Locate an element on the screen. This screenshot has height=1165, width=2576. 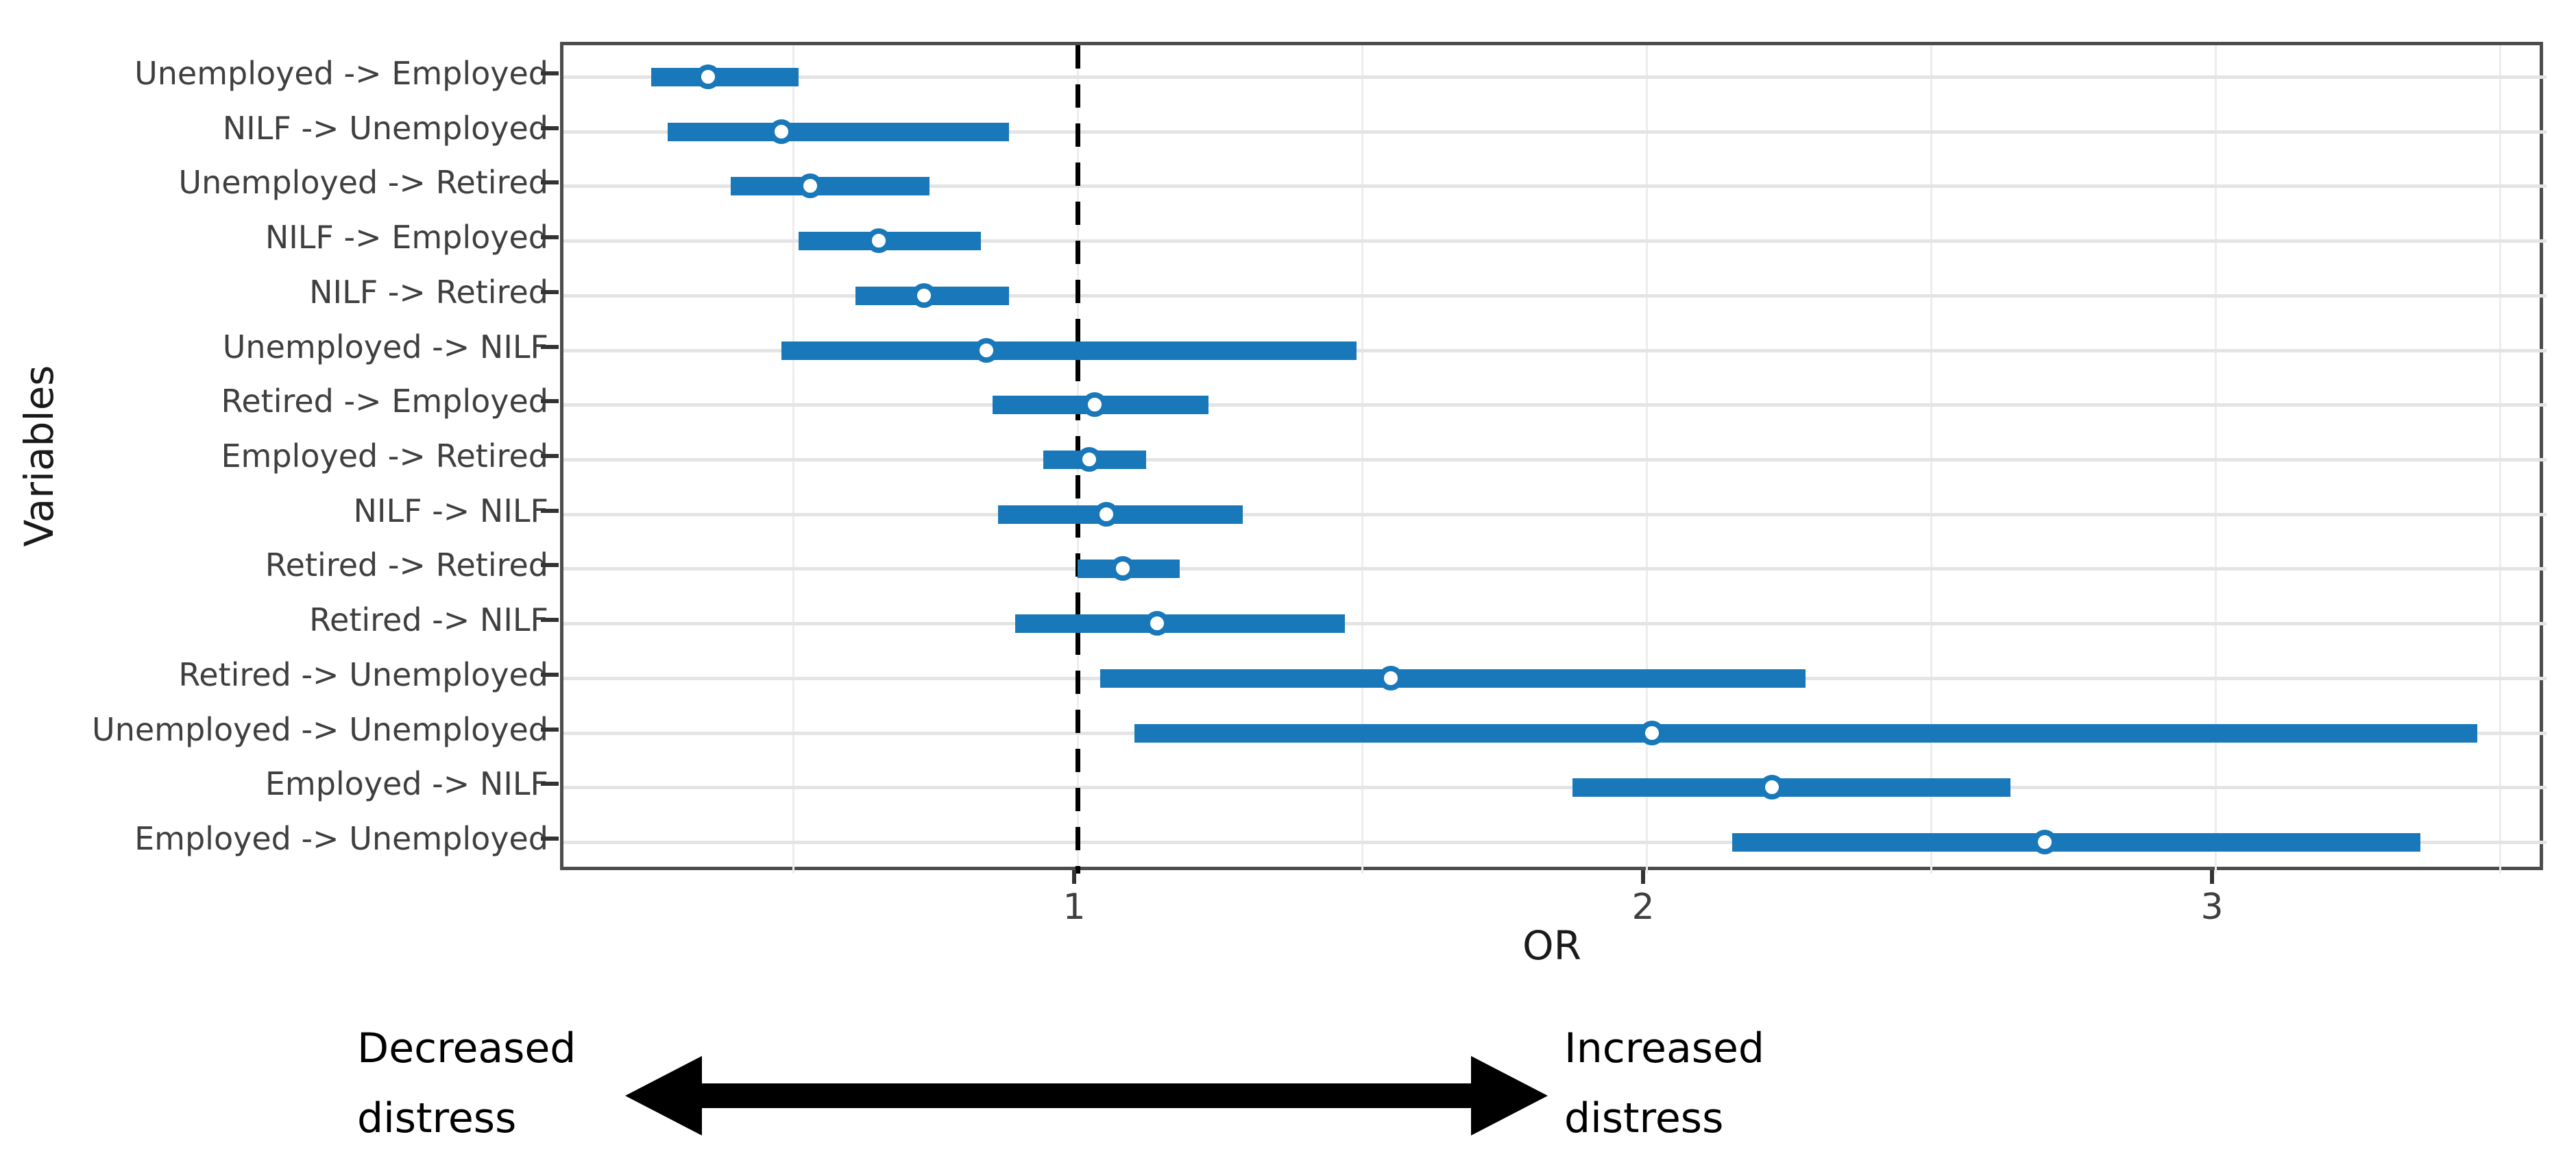
y-tick-label: NILF -> Employed is located at coordinates (406, 237).